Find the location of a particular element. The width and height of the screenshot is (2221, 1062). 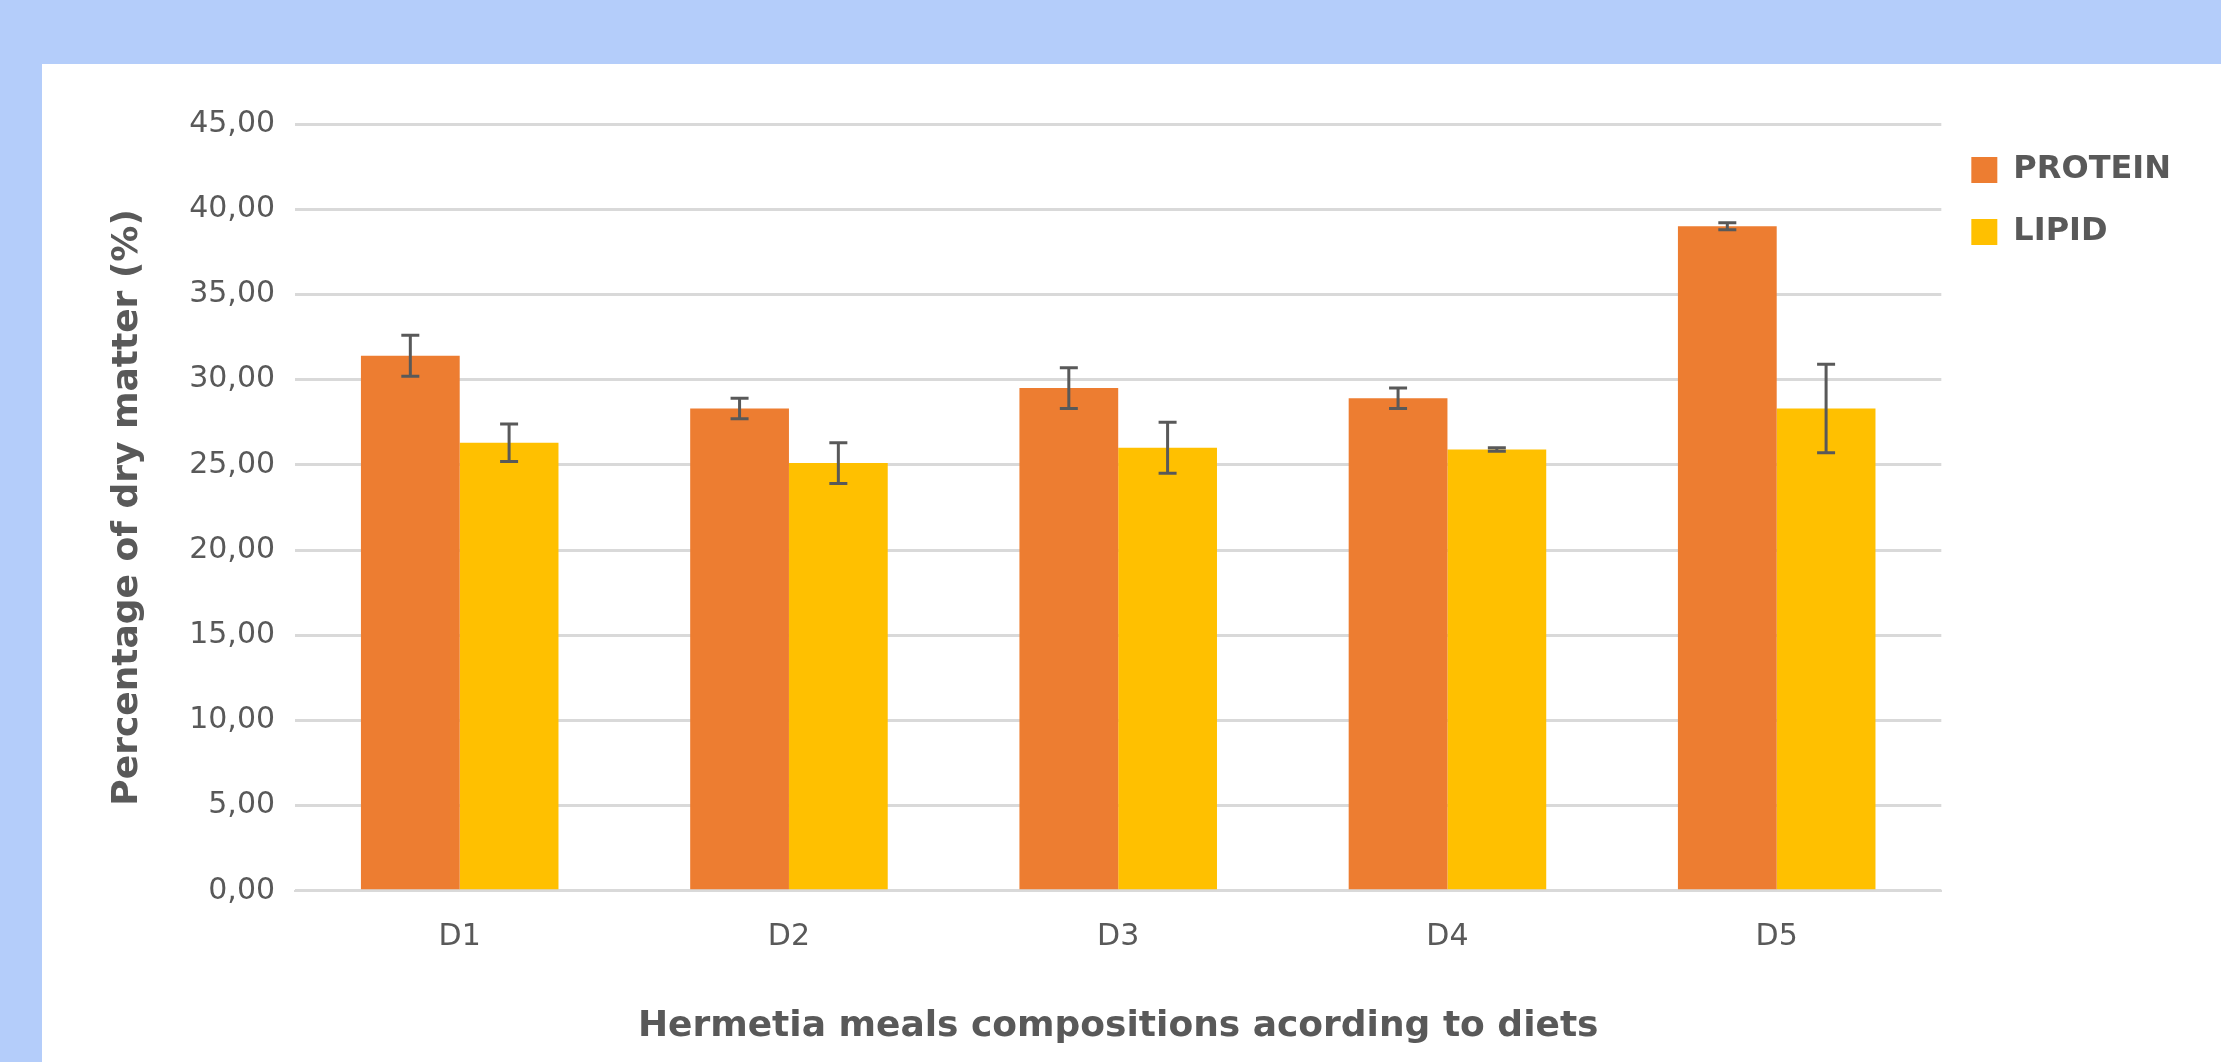

y-tick-label: 0,00 is located at coordinates (242, 888).